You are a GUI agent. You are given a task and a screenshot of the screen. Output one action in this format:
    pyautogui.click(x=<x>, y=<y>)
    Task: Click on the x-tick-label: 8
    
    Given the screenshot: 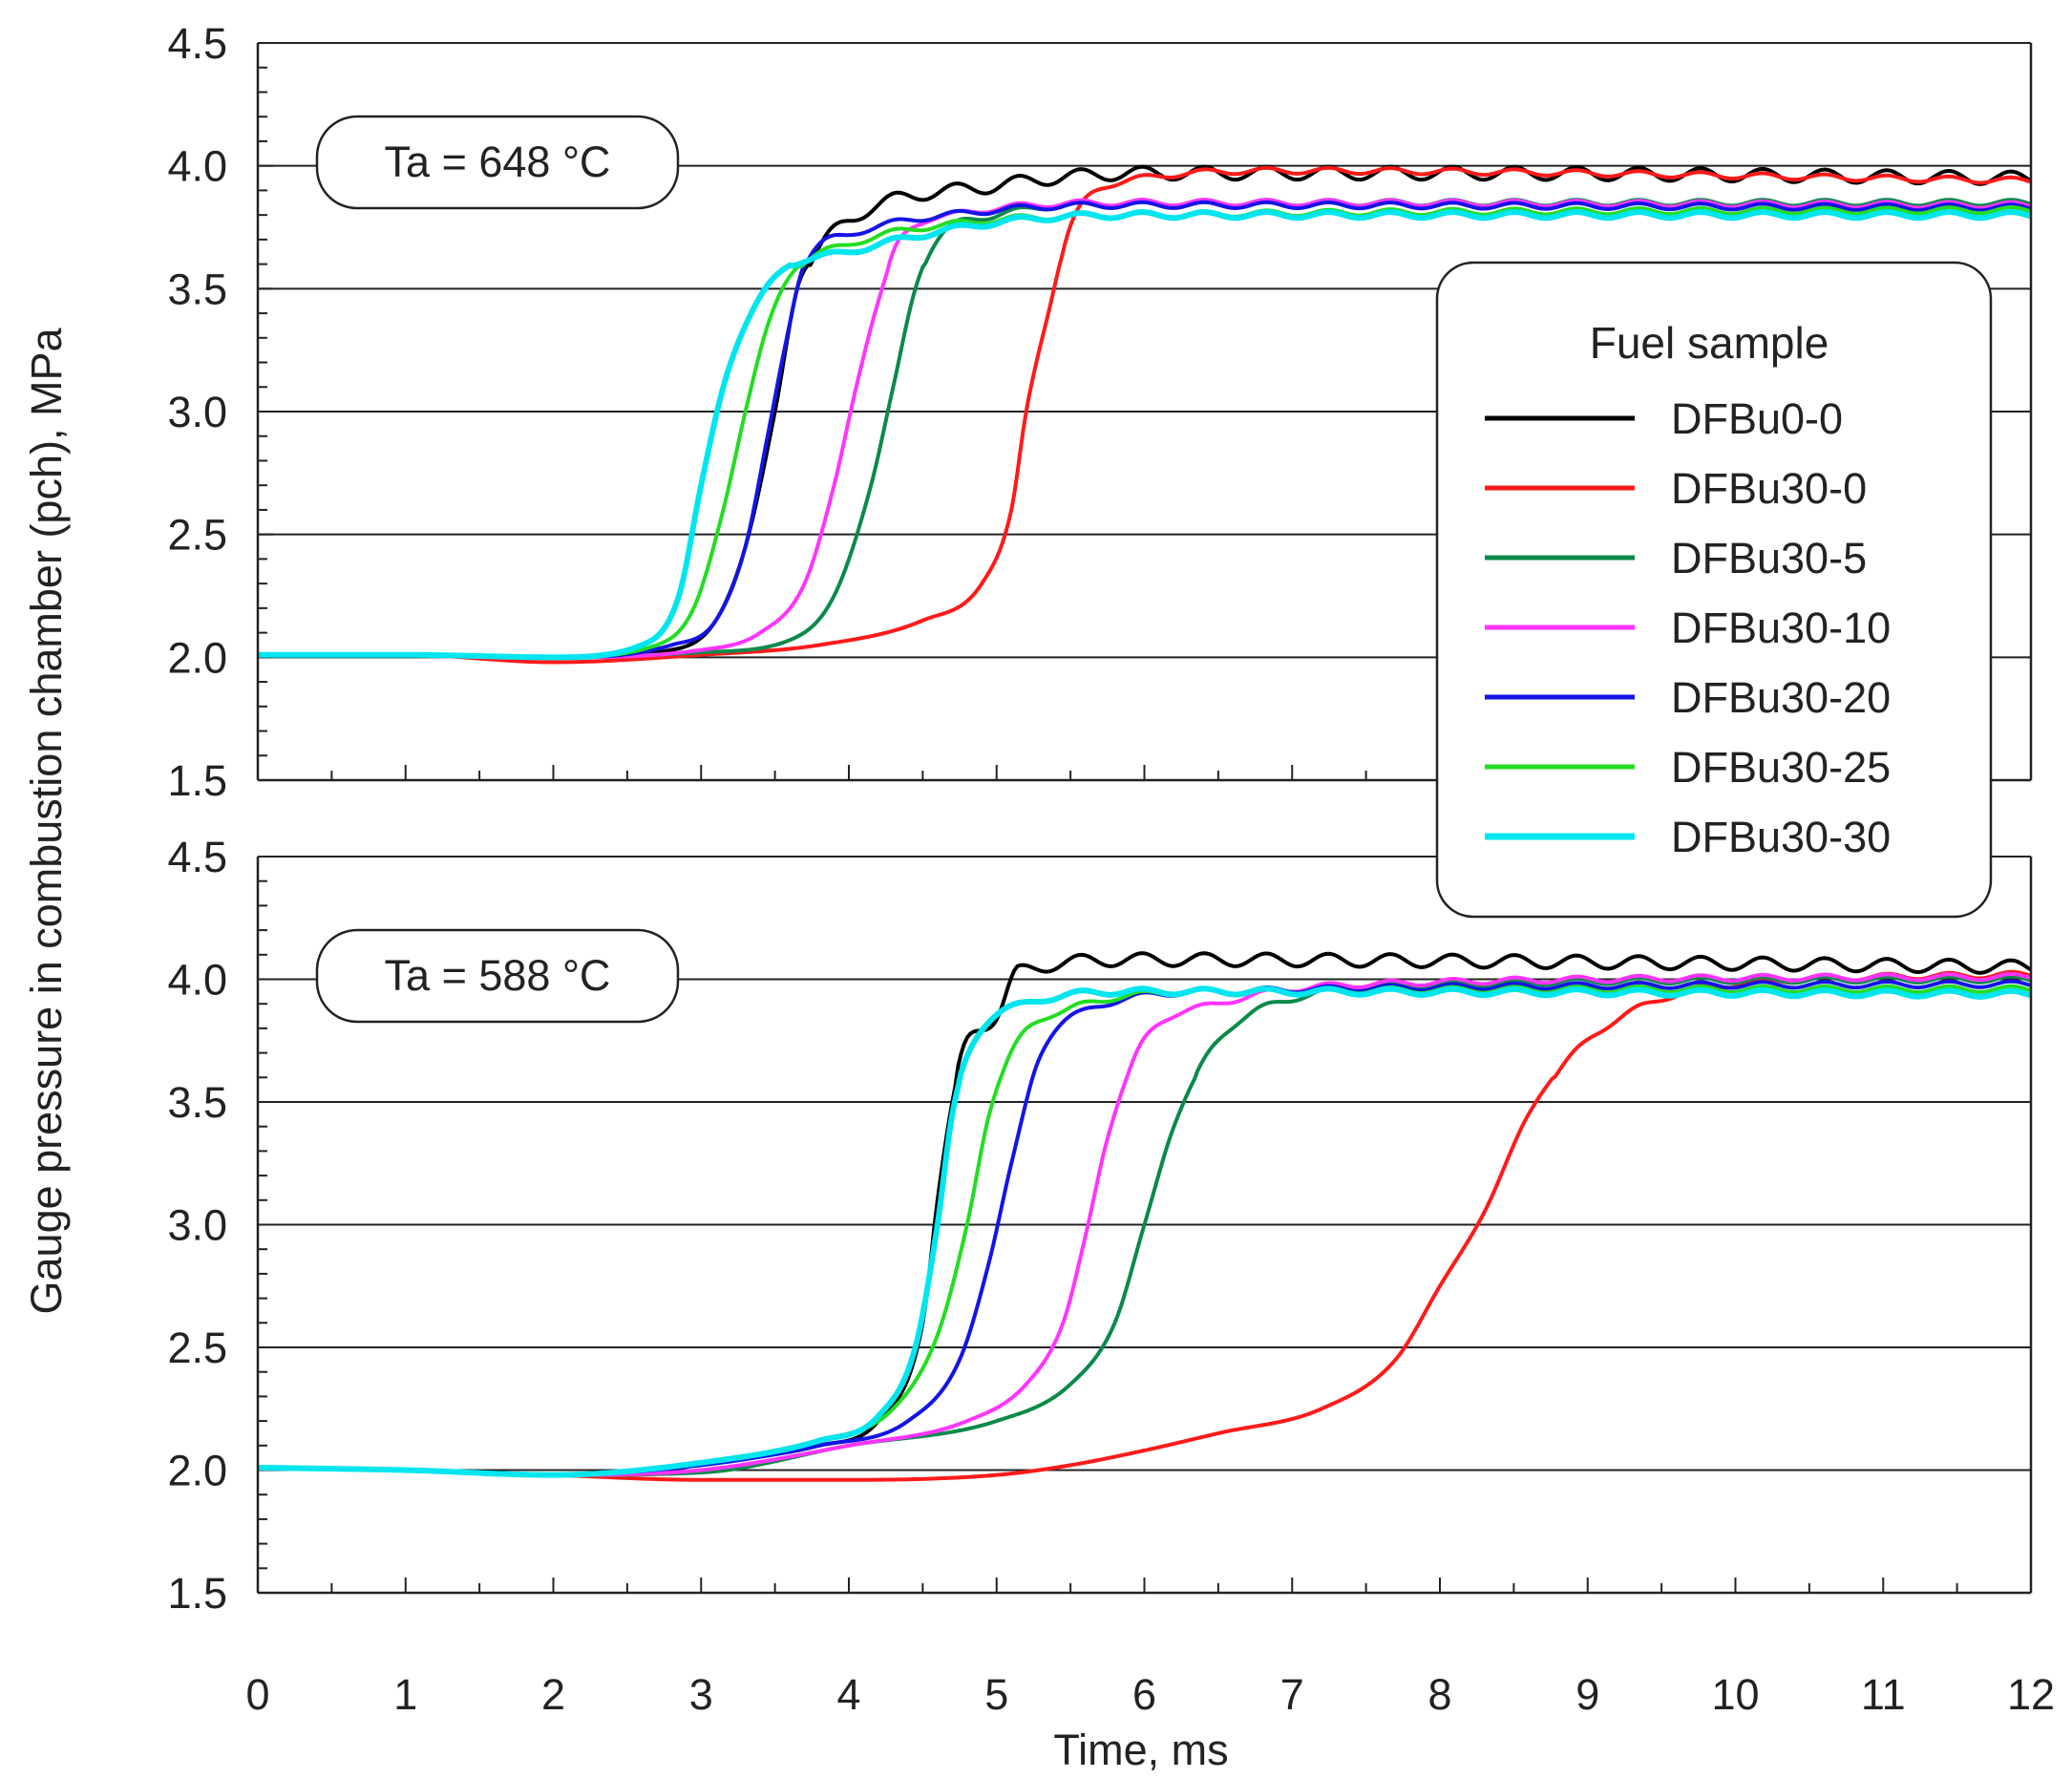 What is the action you would take?
    pyautogui.click(x=1439, y=1695)
    